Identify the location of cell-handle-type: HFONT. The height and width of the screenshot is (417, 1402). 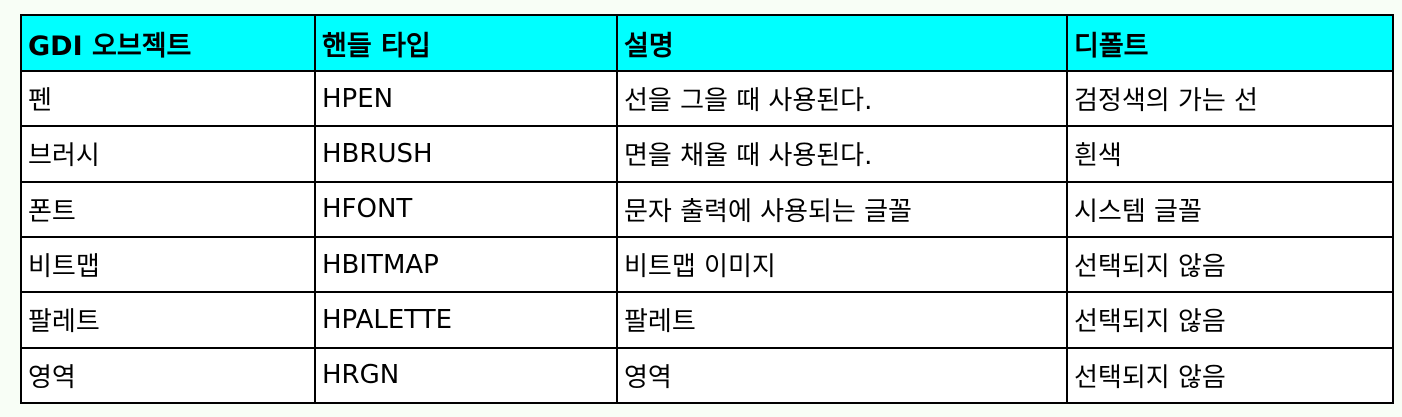
(466, 209).